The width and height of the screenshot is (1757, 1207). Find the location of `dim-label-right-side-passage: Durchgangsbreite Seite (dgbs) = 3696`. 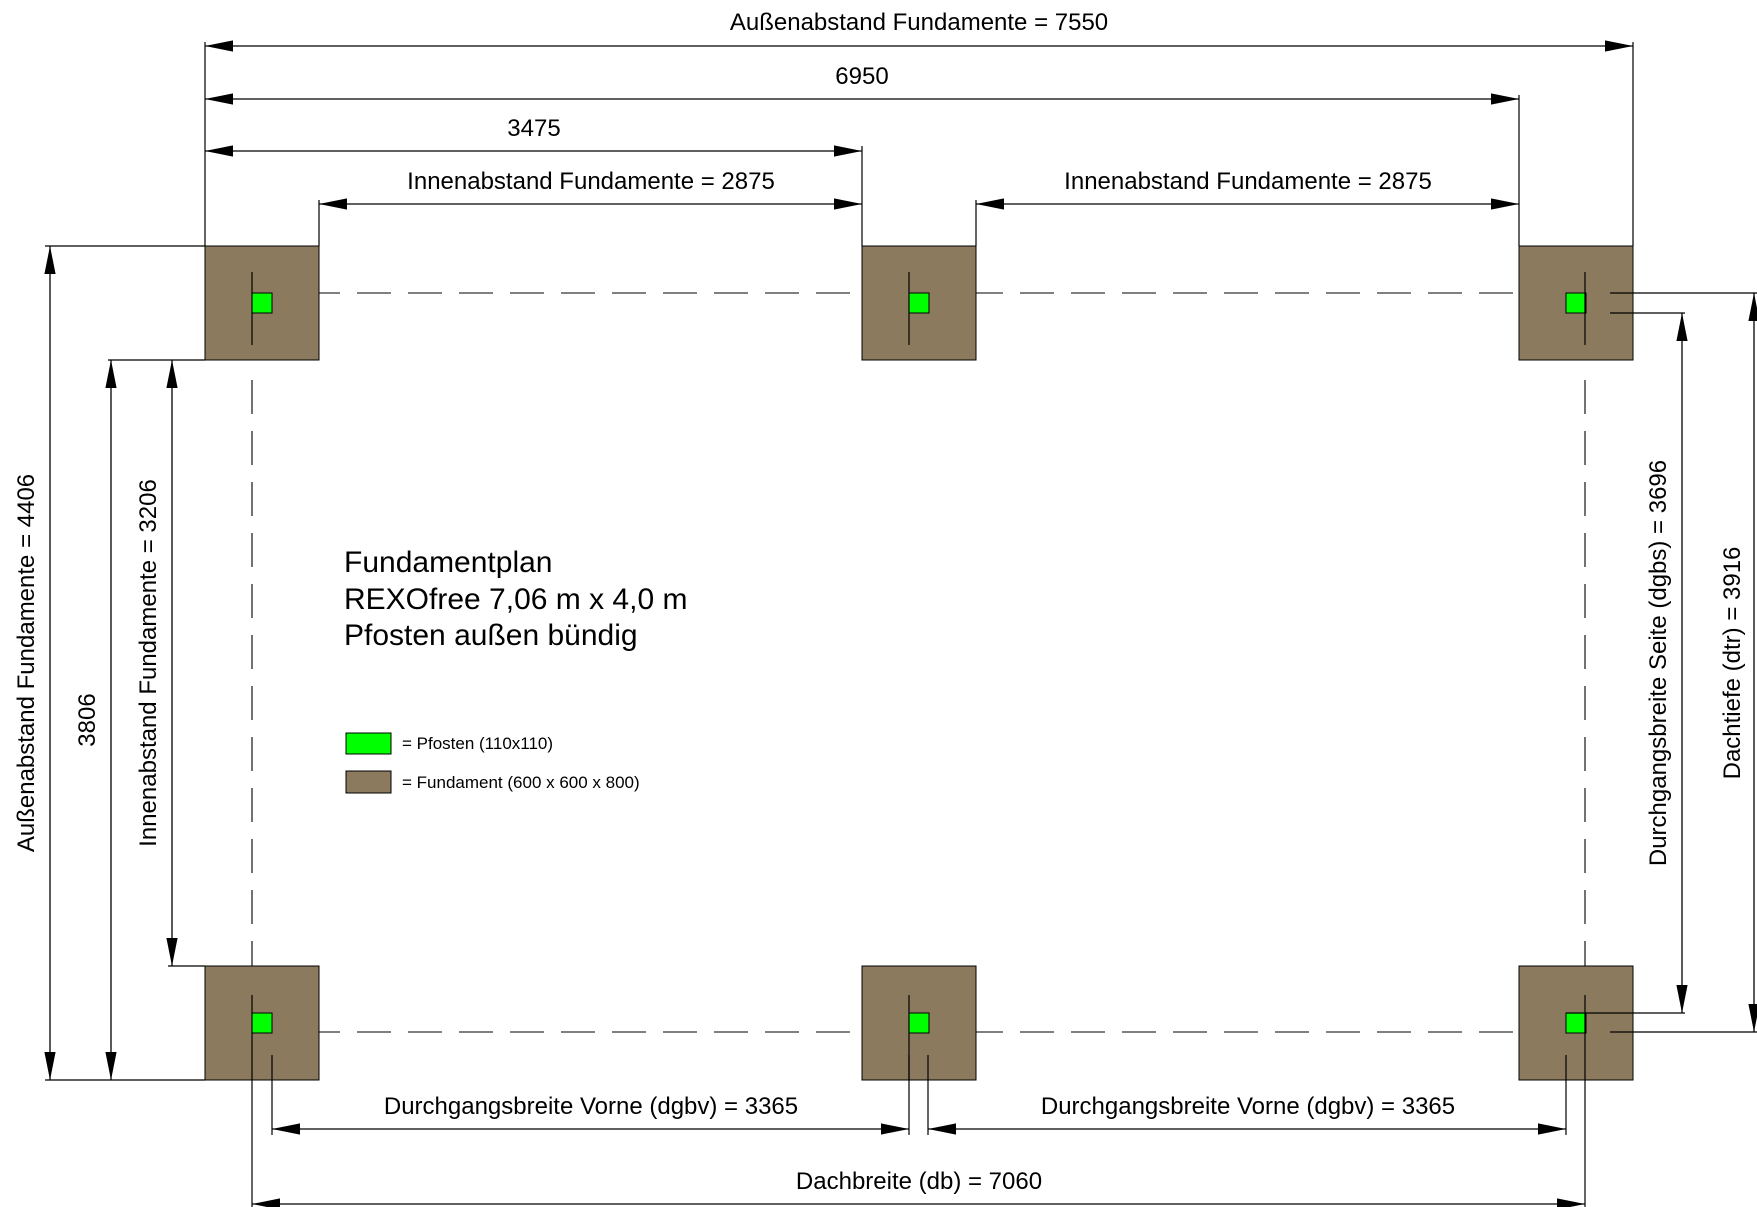

dim-label-right-side-passage: Durchgangsbreite Seite (dgbs) = 3696 is located at coordinates (1658, 663).